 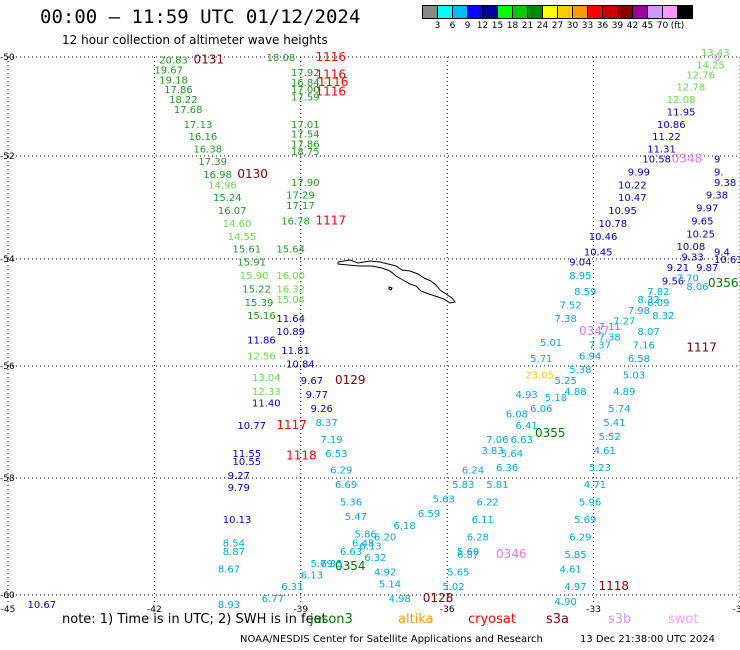 I want to click on wave-height-label: 11.81, so click(x=295, y=351).